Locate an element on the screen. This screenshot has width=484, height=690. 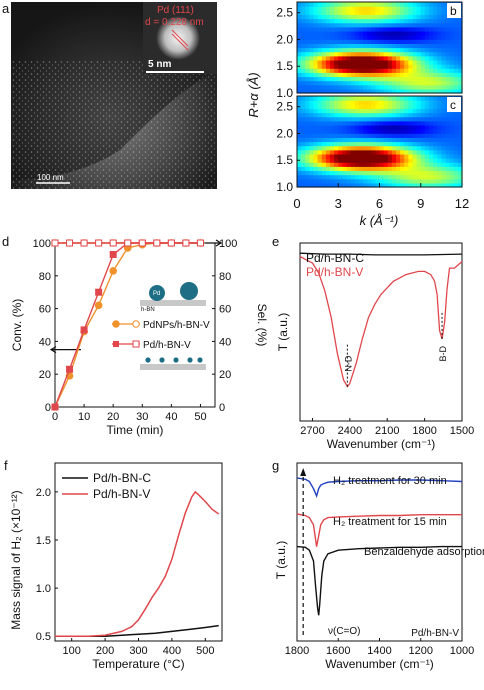
panel-d-point is located at coordinates (128, 243).